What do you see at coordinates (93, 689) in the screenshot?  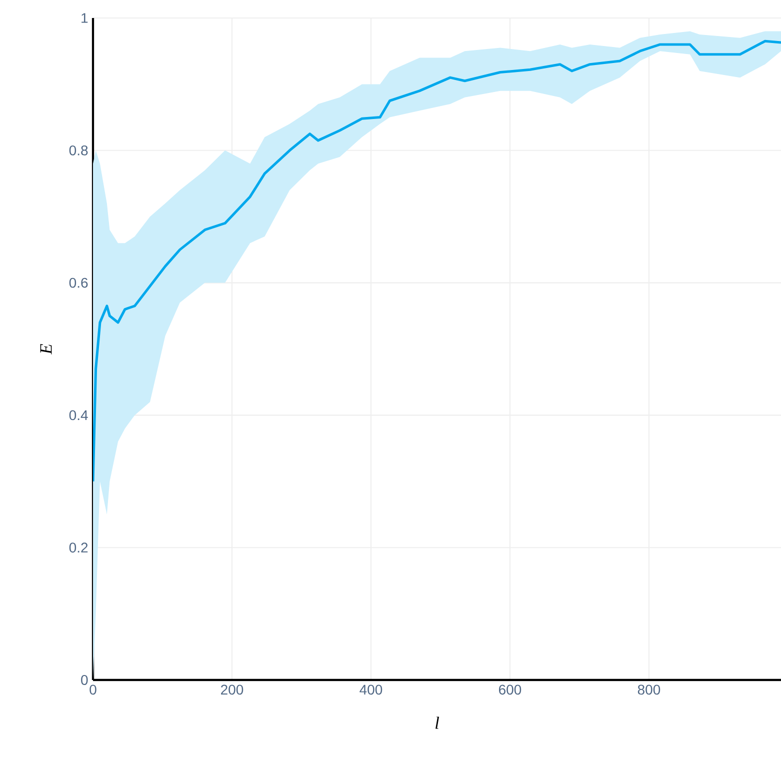 I see `x-tick-label: 0` at bounding box center [93, 689].